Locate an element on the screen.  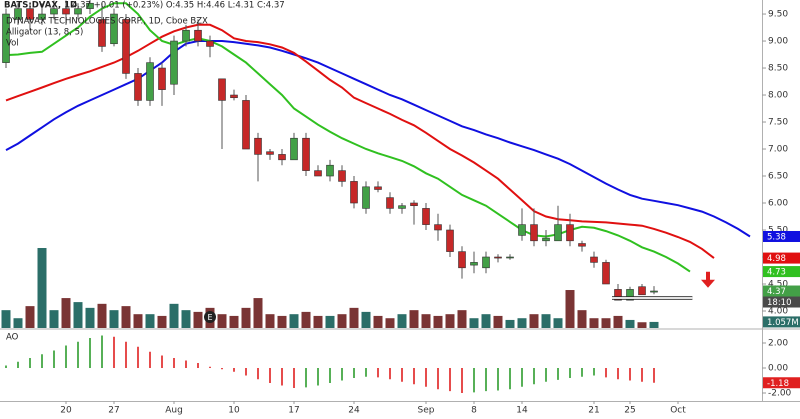
y-tick-label: 9.00 is located at coordinates (778, 42).